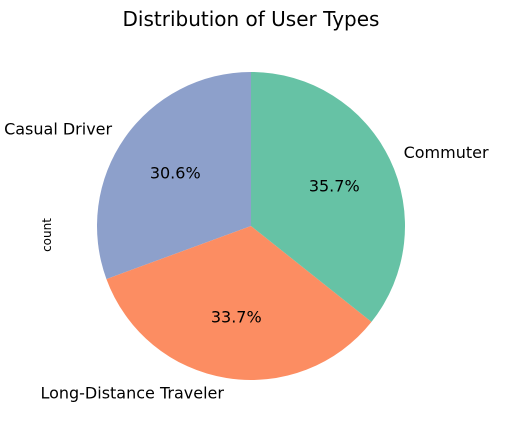 The width and height of the screenshot is (512, 434). What do you see at coordinates (47, 235) in the screenshot?
I see `y-axis-label: count` at bounding box center [47, 235].